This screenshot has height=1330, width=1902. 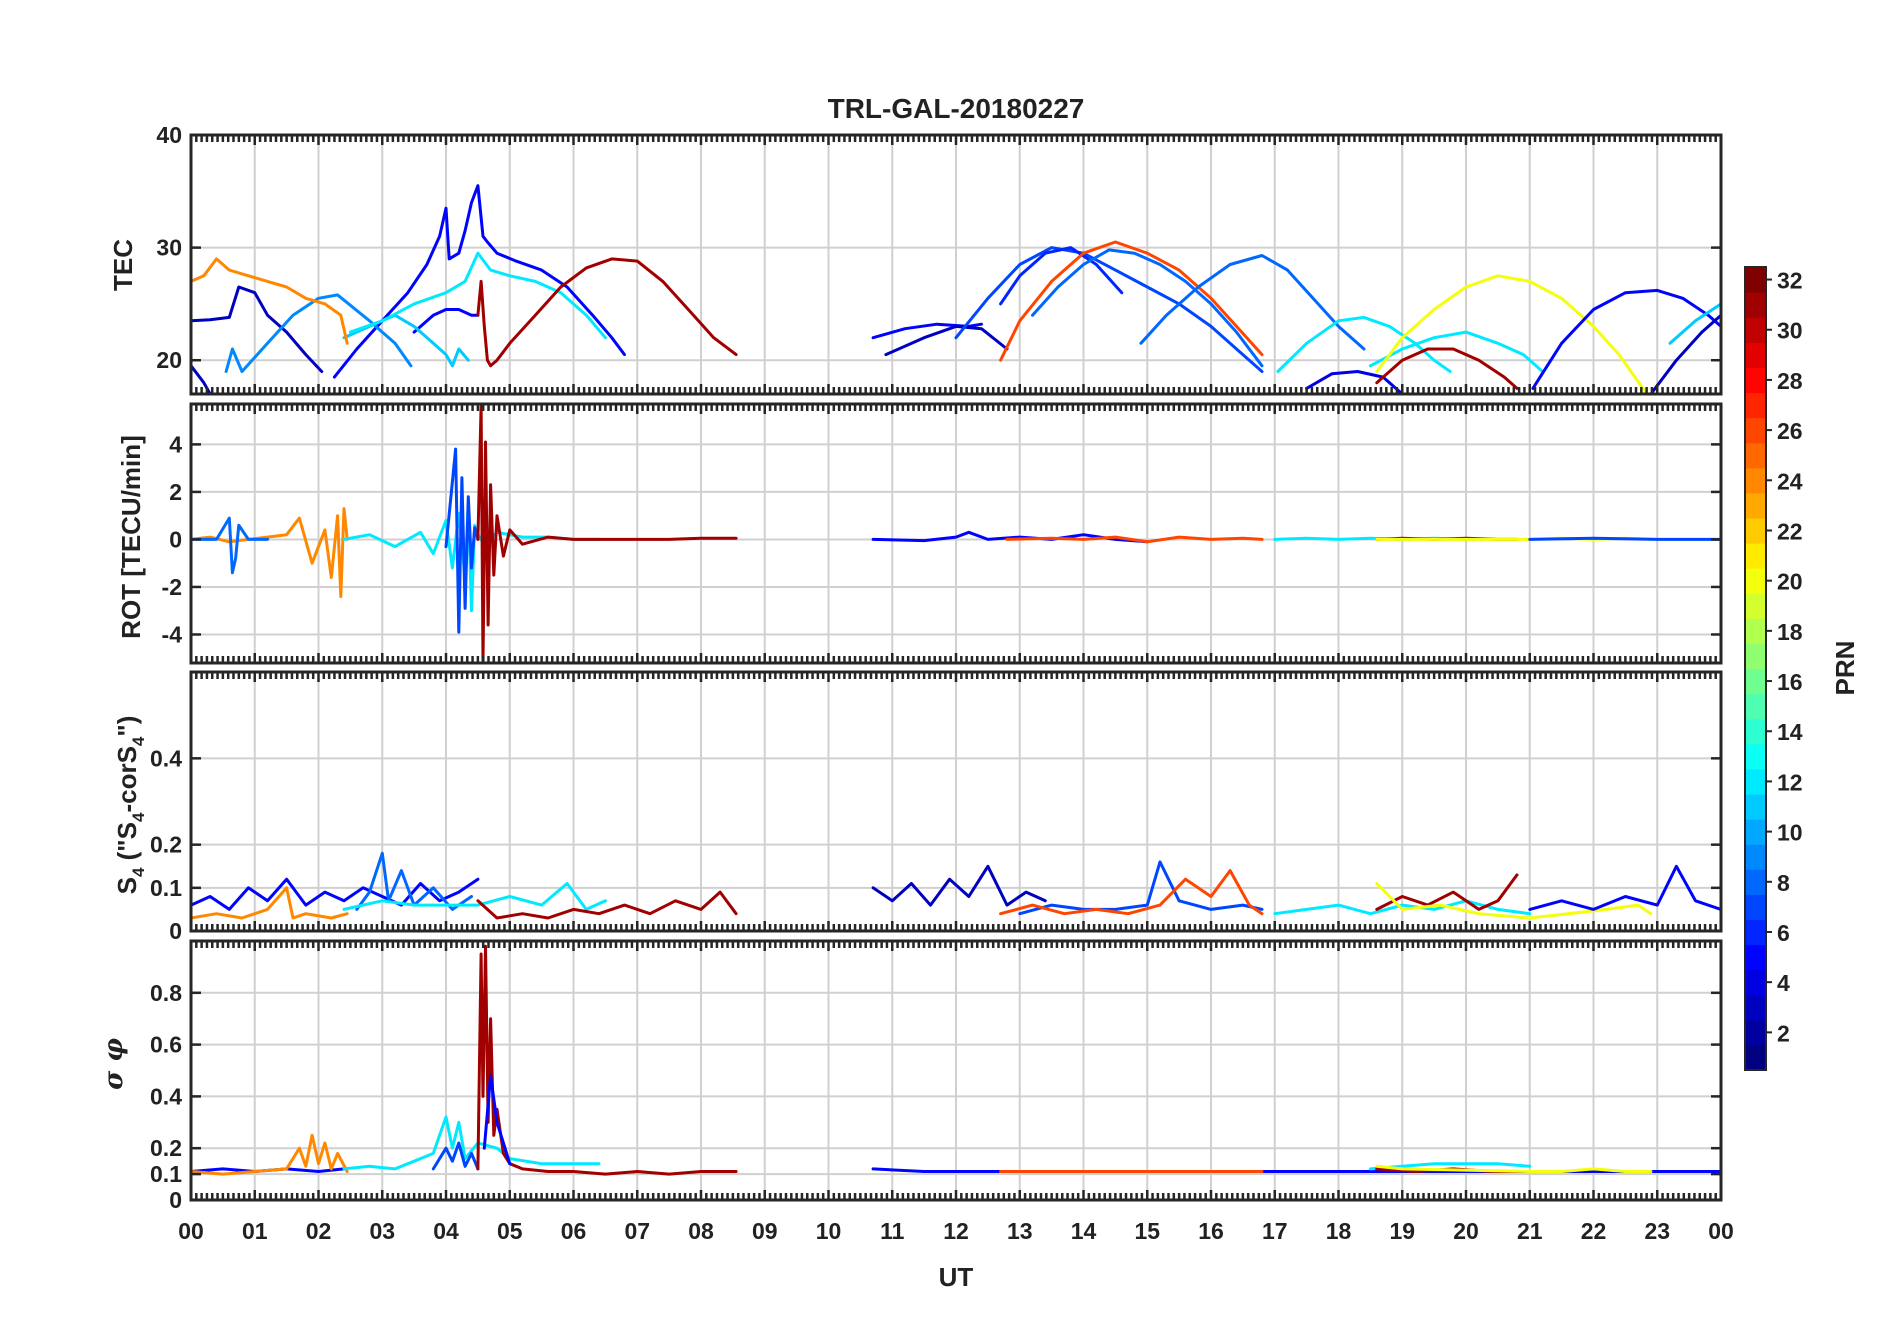 What do you see at coordinates (131, 537) in the screenshot?
I see `rot-y-axis-label: ROT [TECU/min]` at bounding box center [131, 537].